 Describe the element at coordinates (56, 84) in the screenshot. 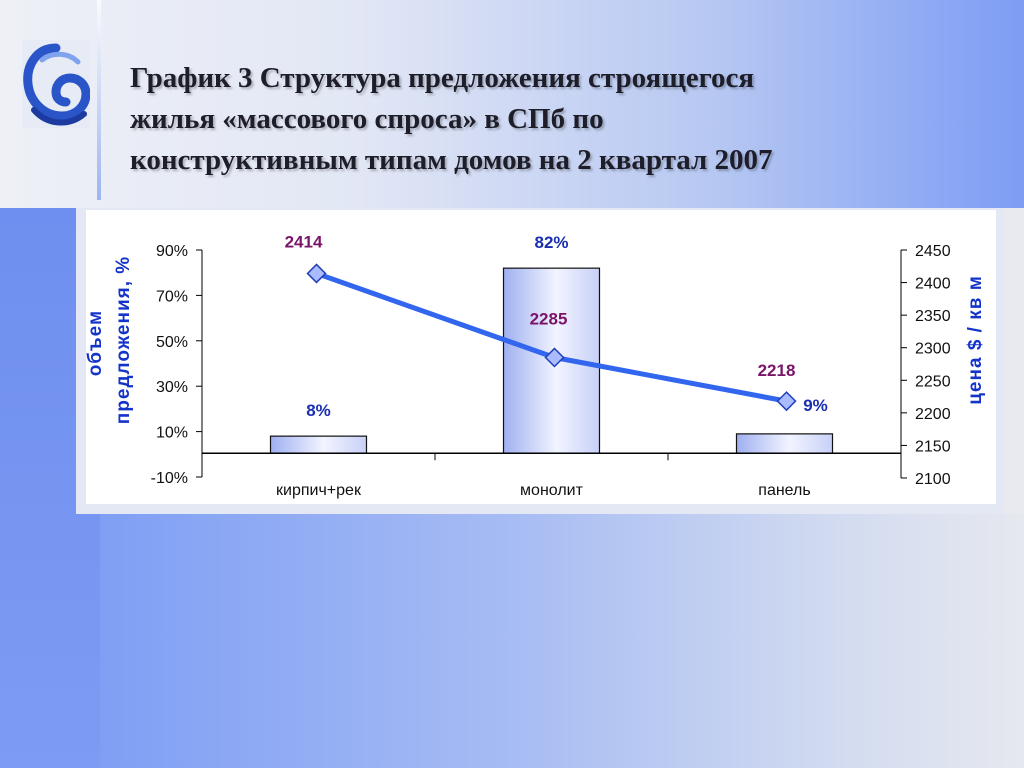

I see `company-logo-icon` at that location.